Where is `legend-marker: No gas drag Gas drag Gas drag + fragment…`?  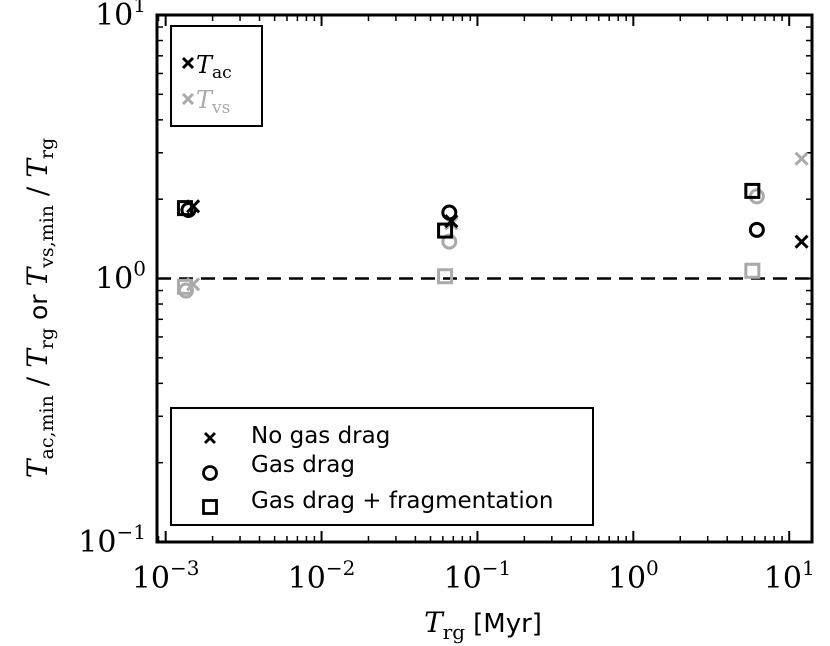 legend-marker: No gas drag Gas drag Gas drag + fragment… is located at coordinates (382, 466).